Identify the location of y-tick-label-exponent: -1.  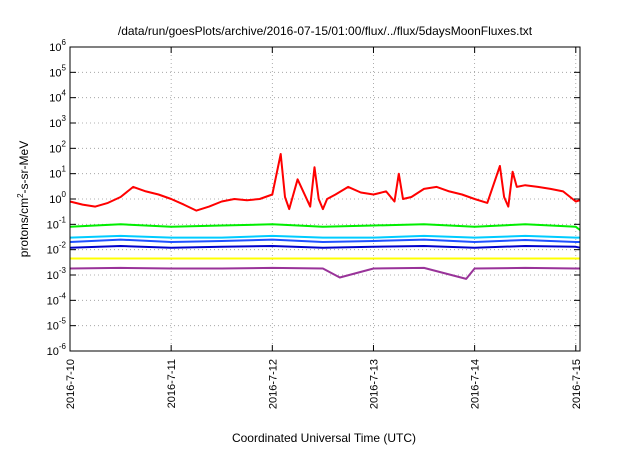
(63, 219).